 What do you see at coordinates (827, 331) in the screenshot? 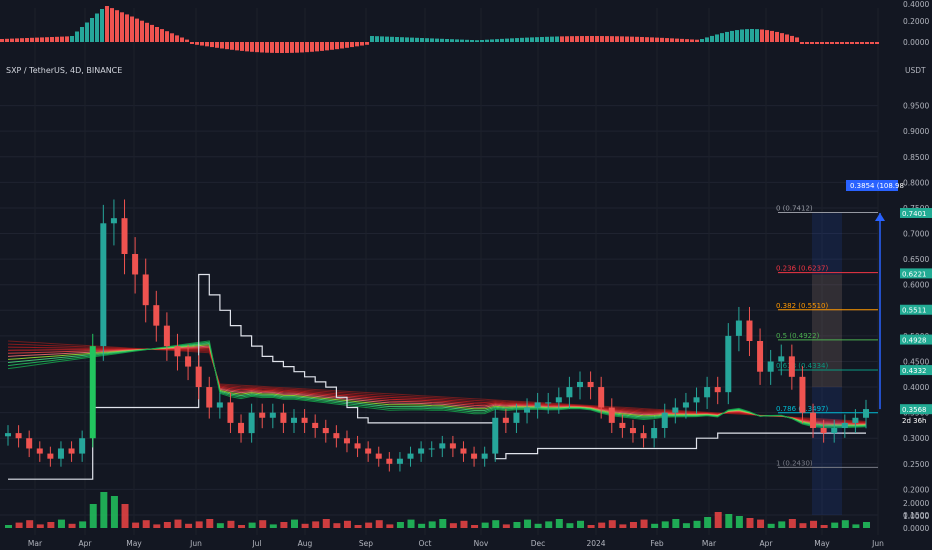
I see `fib-zone-orange` at bounding box center [827, 331].